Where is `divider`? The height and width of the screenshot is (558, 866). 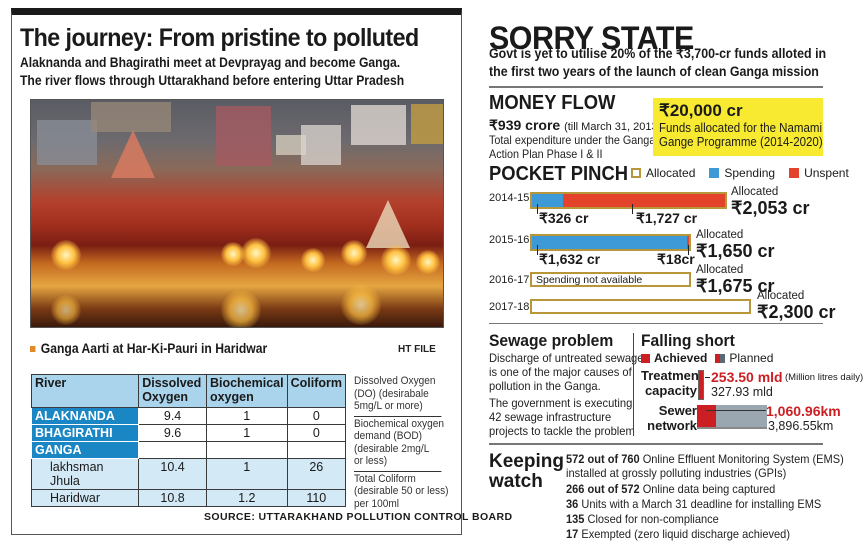 divider is located at coordinates (656, 87).